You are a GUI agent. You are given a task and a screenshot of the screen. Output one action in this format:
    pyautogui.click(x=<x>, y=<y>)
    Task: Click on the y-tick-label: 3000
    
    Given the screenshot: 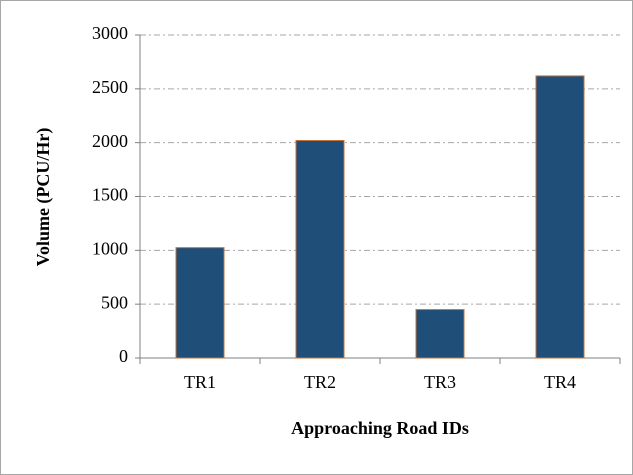 What is the action you would take?
    pyautogui.click(x=110, y=33)
    